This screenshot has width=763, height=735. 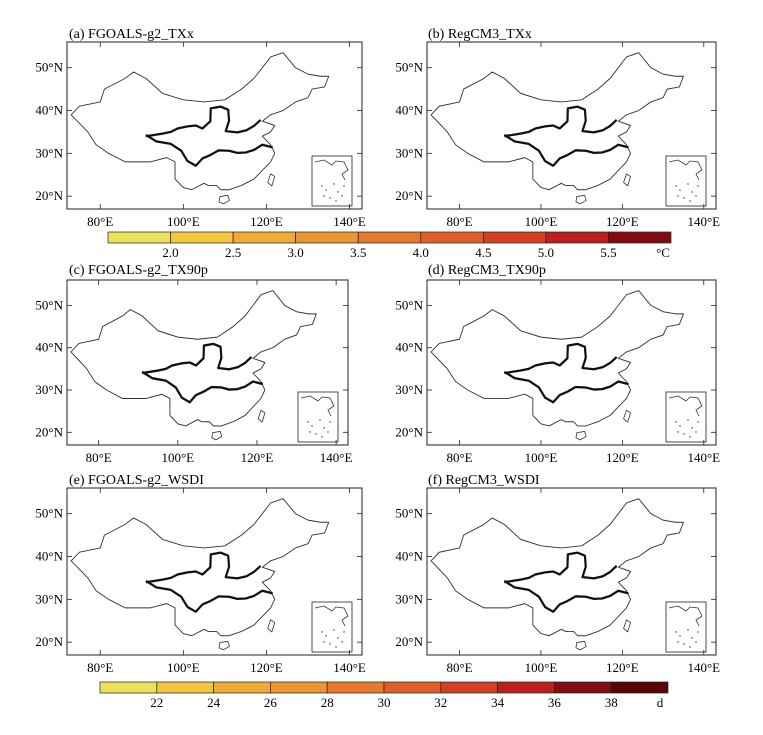 I want to click on colorbar-label: 38, so click(x=611, y=702).